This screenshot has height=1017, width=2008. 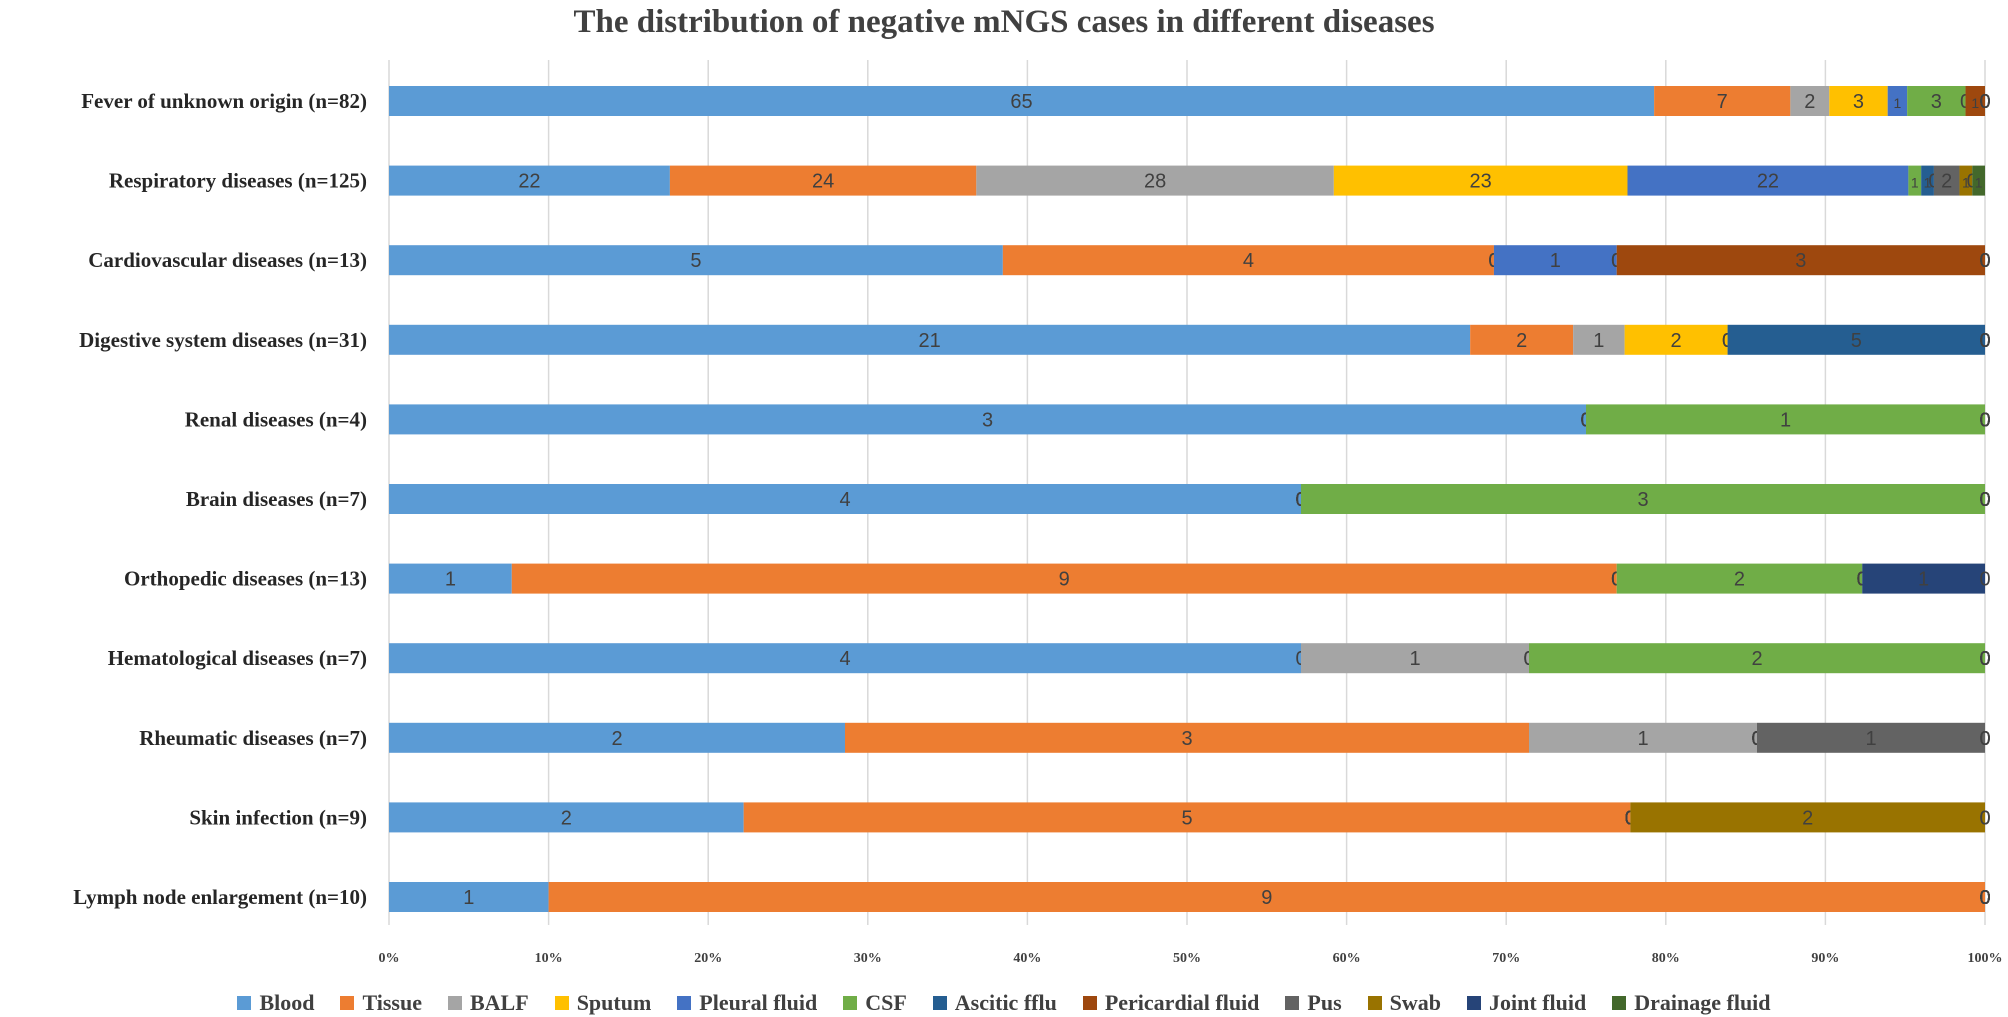 What do you see at coordinates (1702, 1002) in the screenshot?
I see `legend-label: Drainage fluid` at bounding box center [1702, 1002].